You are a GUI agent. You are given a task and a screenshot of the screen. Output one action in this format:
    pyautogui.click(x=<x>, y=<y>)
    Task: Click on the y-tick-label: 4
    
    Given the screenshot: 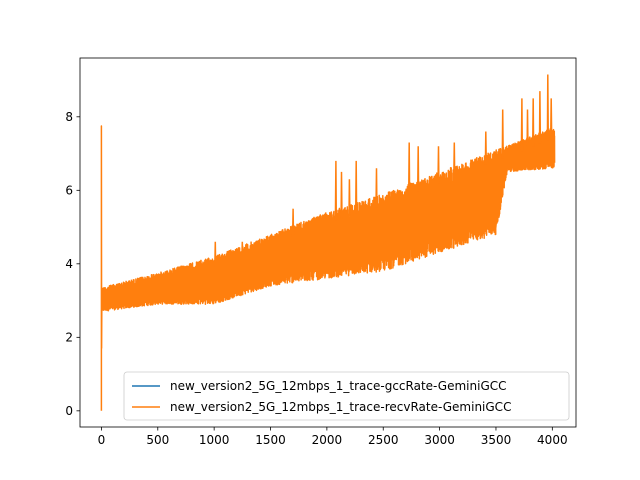 What is the action you would take?
    pyautogui.click(x=69, y=264)
    